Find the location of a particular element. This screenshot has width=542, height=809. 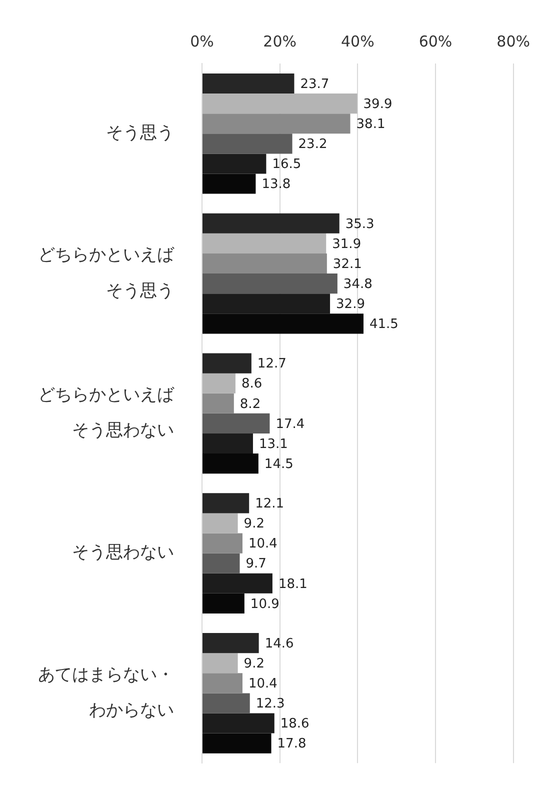

data-label: 13.1 is located at coordinates (273, 444).